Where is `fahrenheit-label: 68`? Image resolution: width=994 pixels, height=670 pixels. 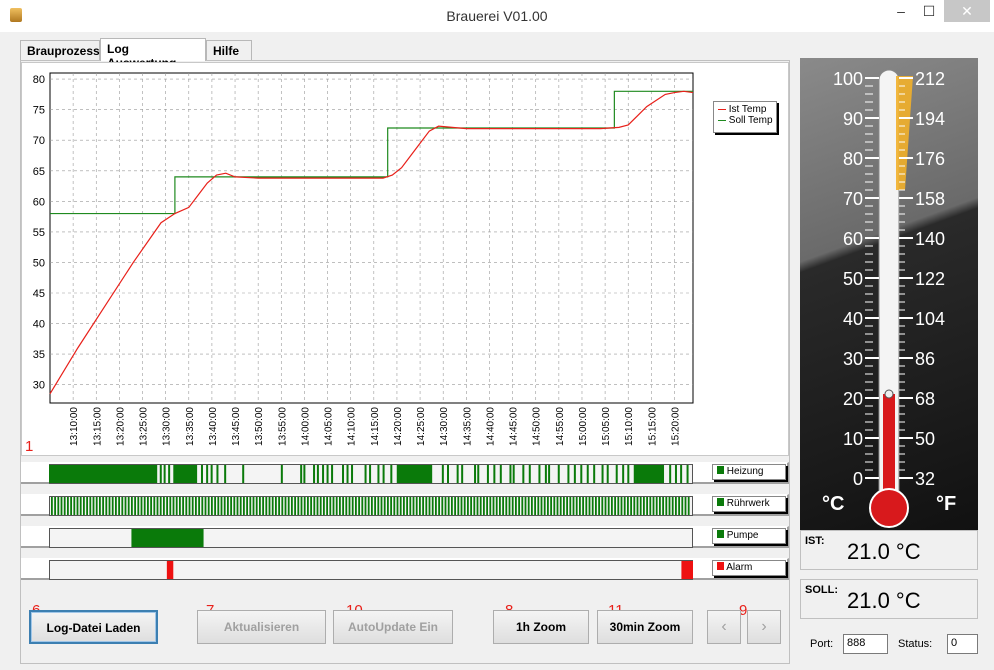 fahrenheit-label: 68 is located at coordinates (925, 399).